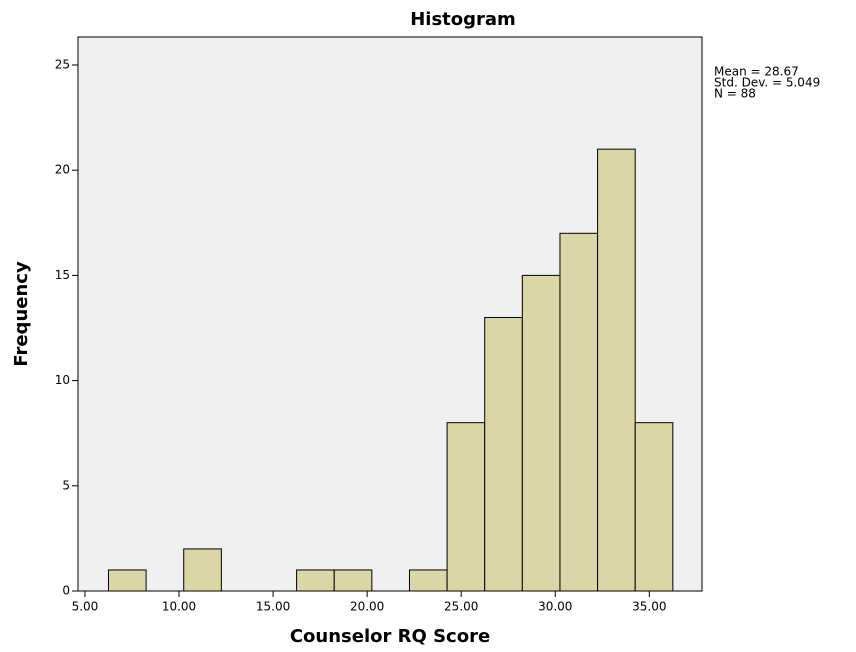 This screenshot has width=856, height=652. Describe the element at coordinates (767, 83) in the screenshot. I see `annotation: Std. Dev. = 5.049` at that location.